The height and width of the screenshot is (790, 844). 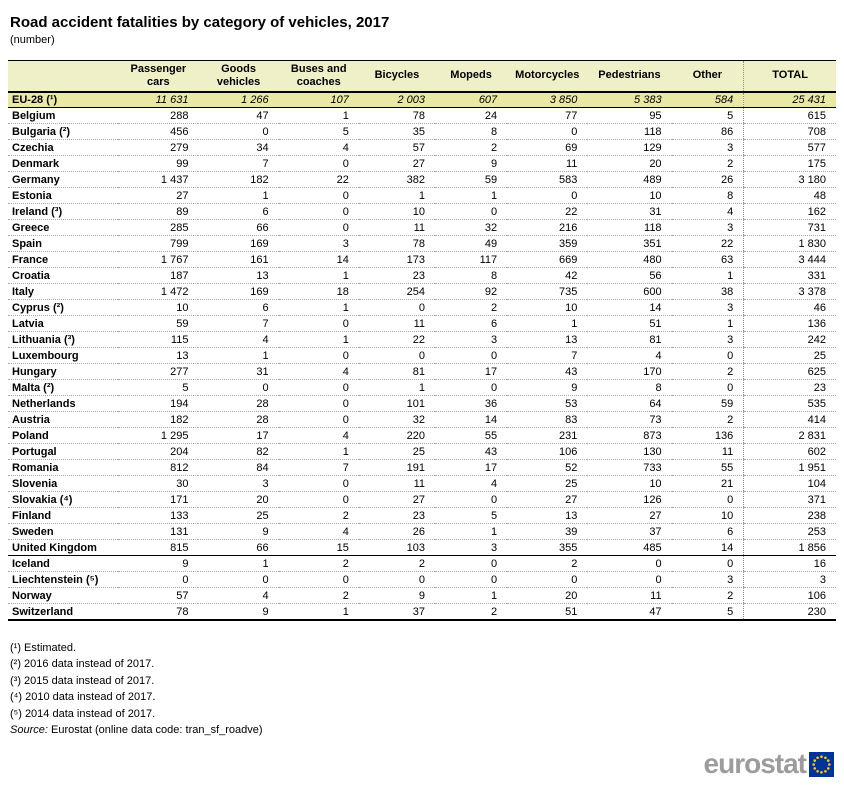 I want to click on data-cell: 7, so click(x=238, y=164).